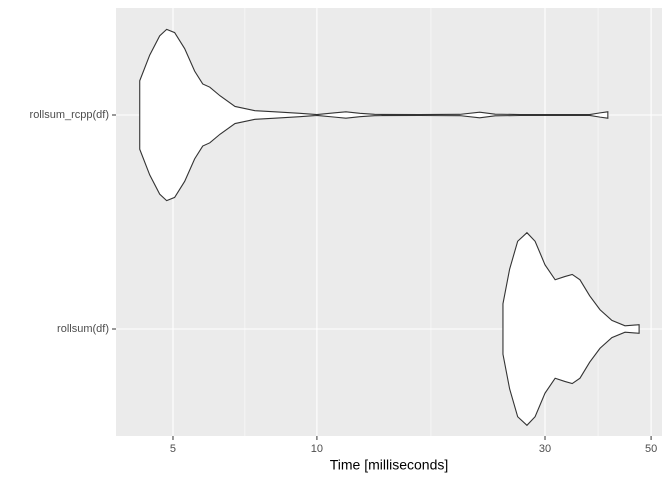 This screenshot has height=480, width=672. What do you see at coordinates (651, 449) in the screenshot?
I see `x-tick-label: 50` at bounding box center [651, 449].